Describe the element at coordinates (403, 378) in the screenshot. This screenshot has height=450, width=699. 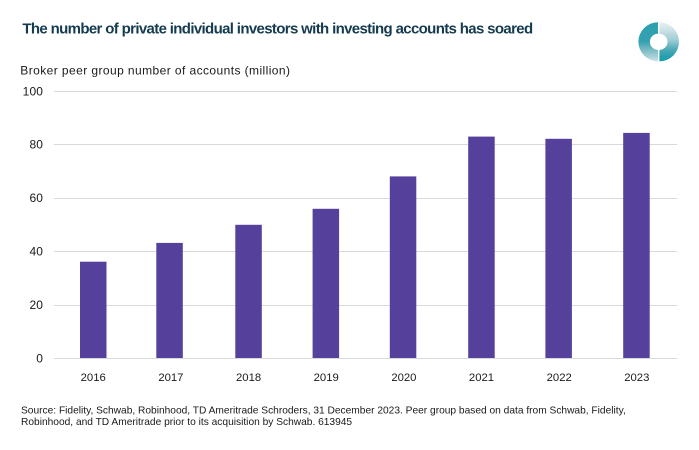
I see `svg-text: 2020` at that location.